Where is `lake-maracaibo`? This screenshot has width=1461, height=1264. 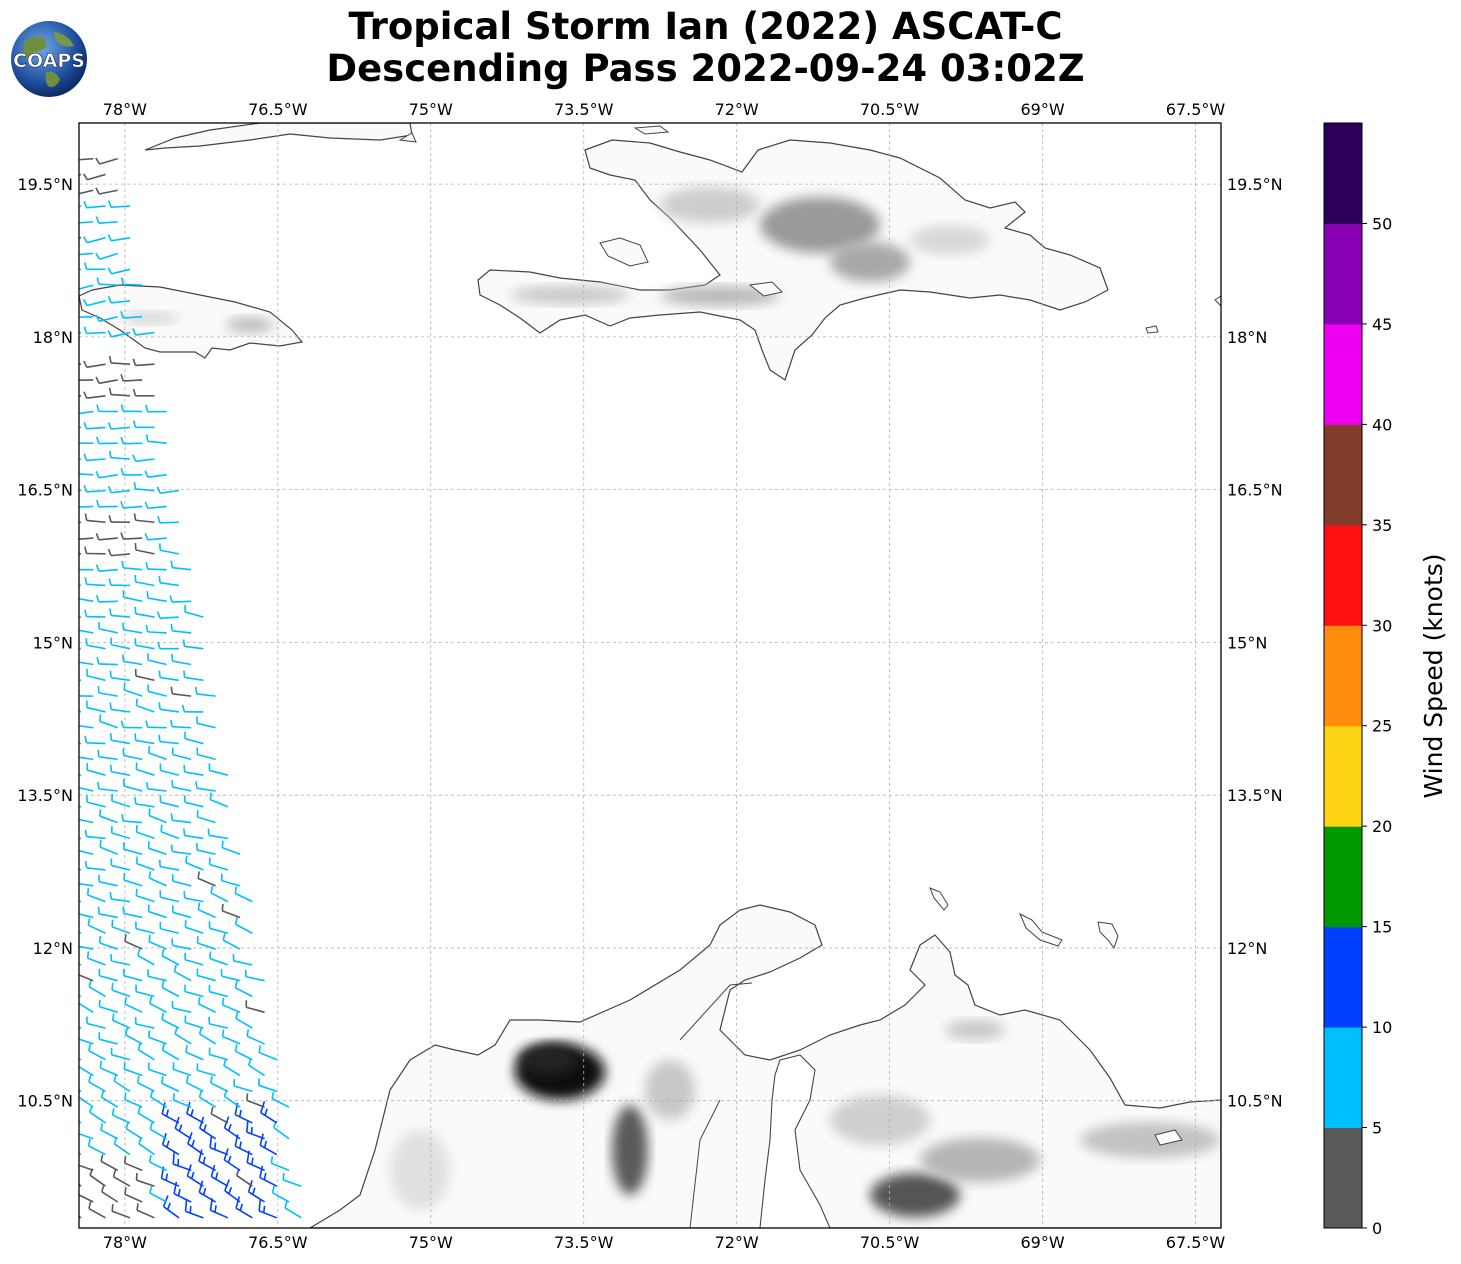 lake-maracaibo is located at coordinates (795, 1141).